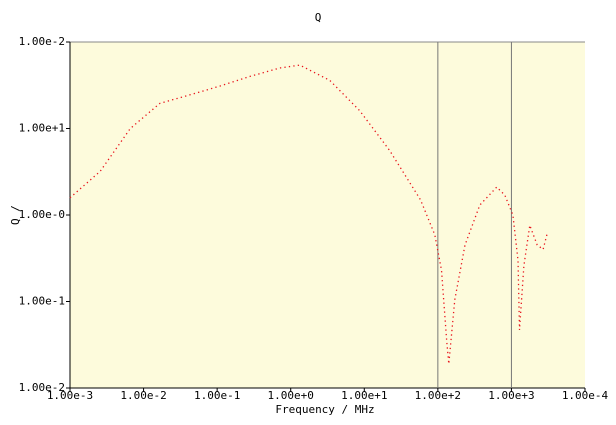  Describe the element at coordinates (438, 395) in the screenshot. I see `x-tick-label: 1.00e+2` at that location.